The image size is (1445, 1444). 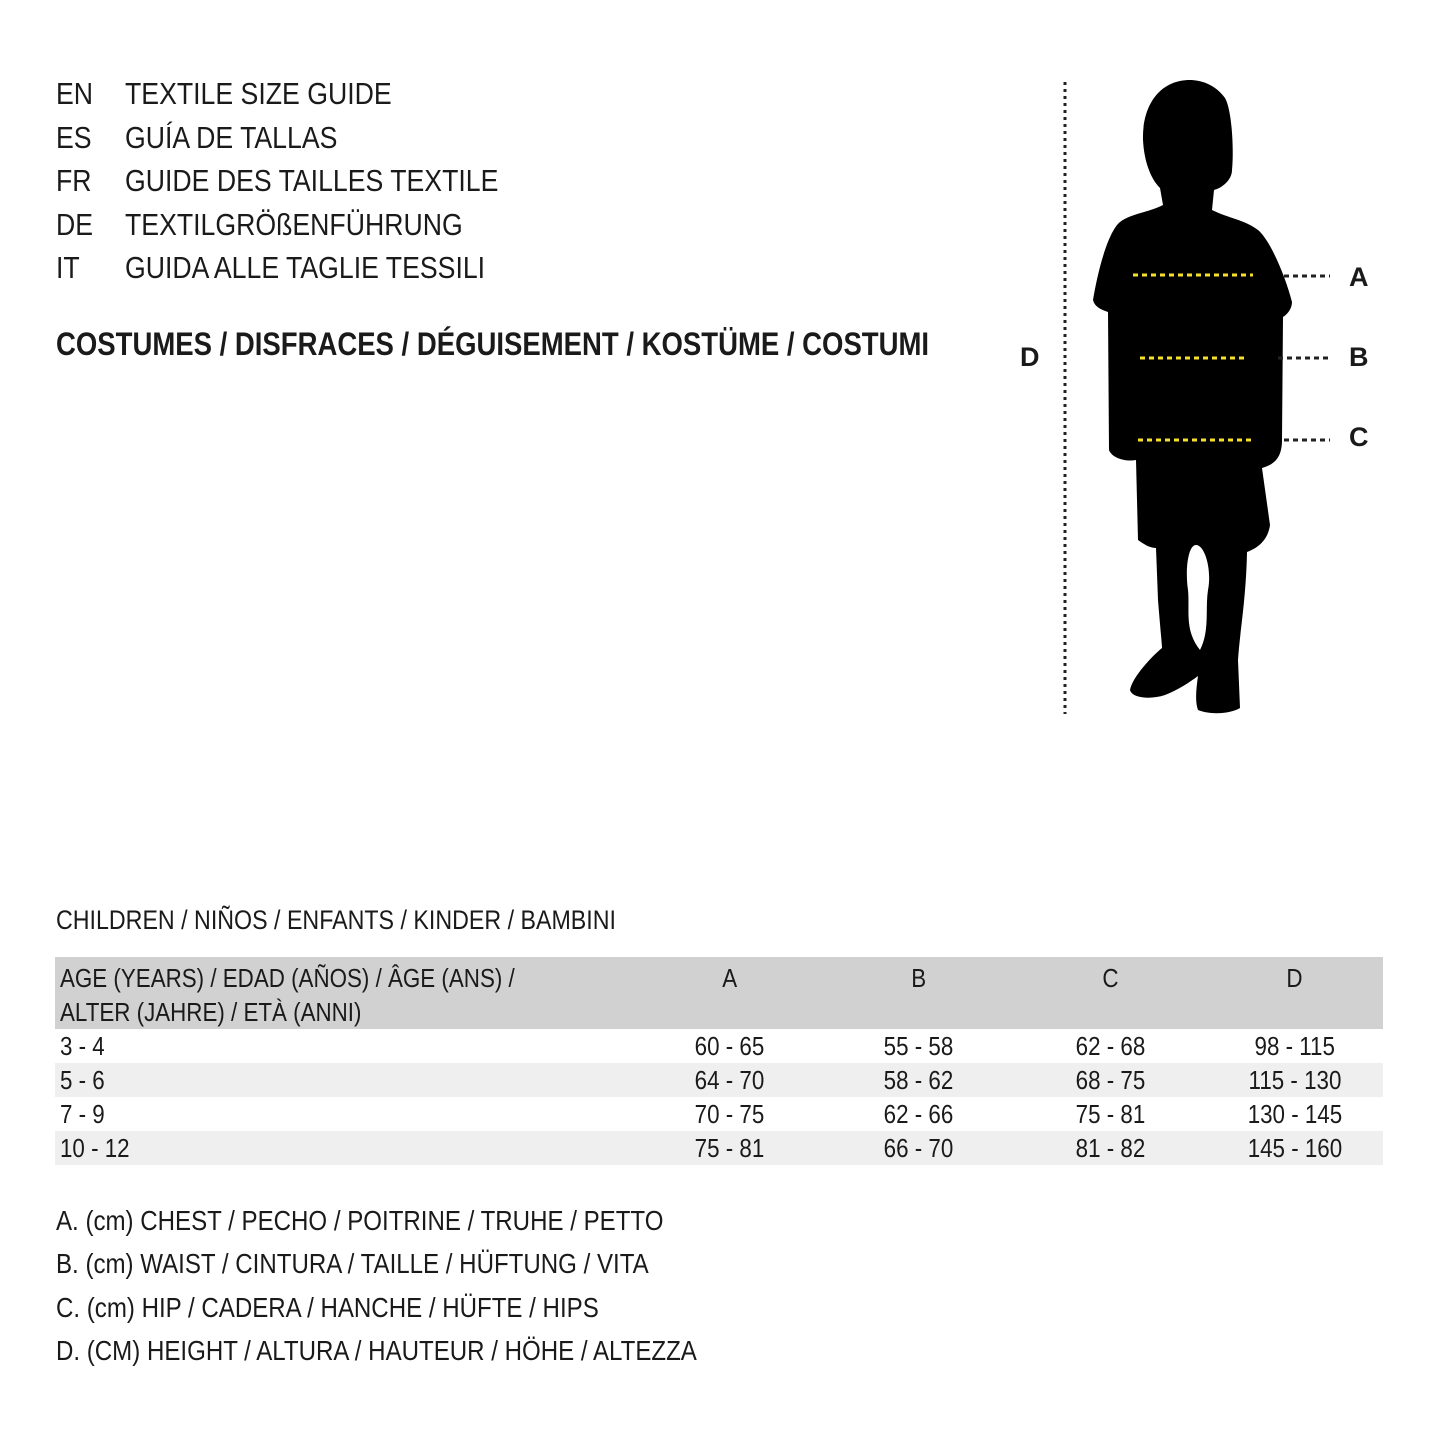 What do you see at coordinates (1295, 1045) in the screenshot?
I see `measure-cell: 98 - 115` at bounding box center [1295, 1045].